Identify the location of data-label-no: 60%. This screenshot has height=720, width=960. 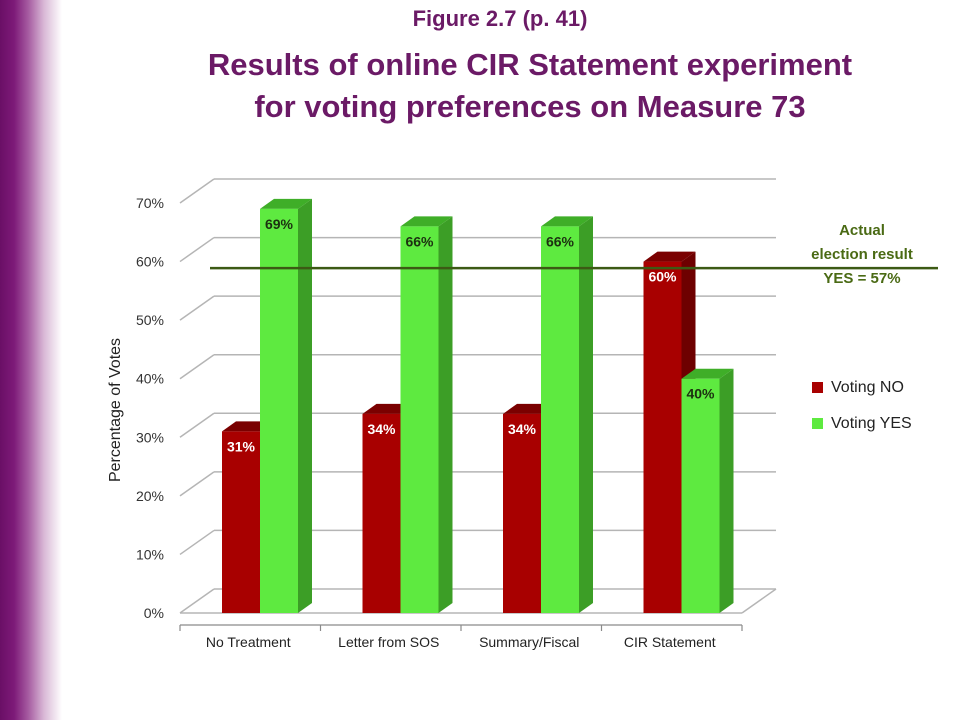
(662, 277).